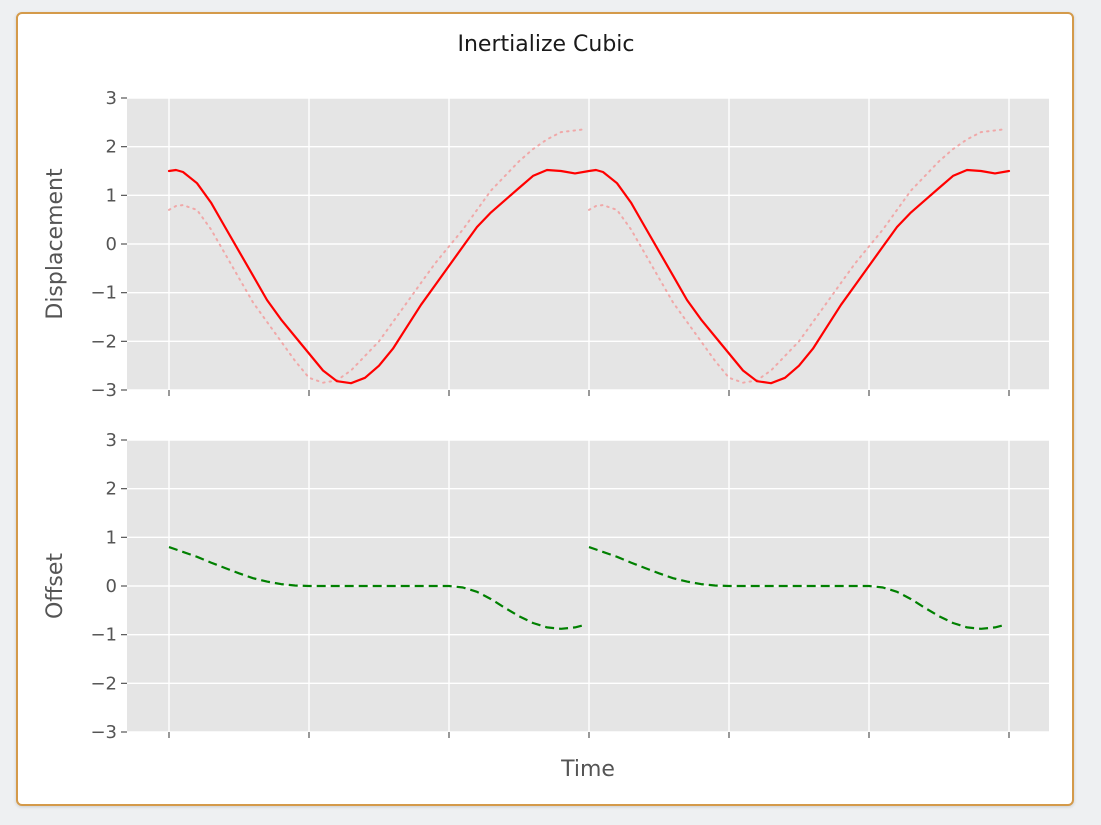  Describe the element at coordinates (103, 683) in the screenshot. I see `offset-ytick-label: −2` at that location.